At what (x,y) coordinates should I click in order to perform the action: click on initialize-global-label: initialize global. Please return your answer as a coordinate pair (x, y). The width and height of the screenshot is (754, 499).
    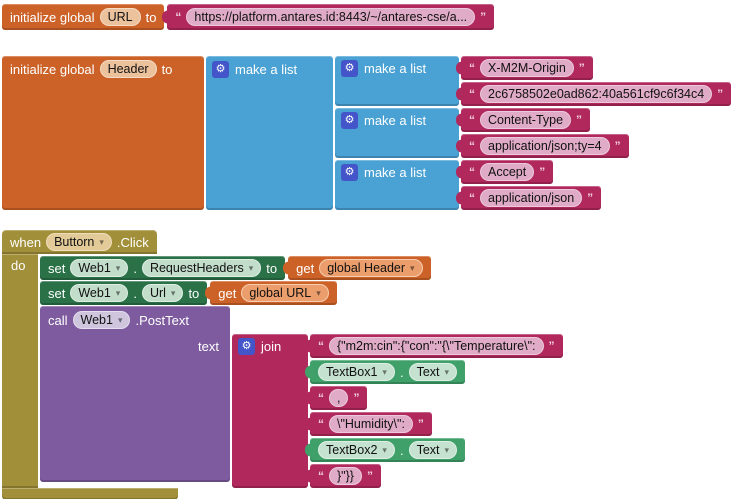
    Looking at the image, I should click on (52, 69).